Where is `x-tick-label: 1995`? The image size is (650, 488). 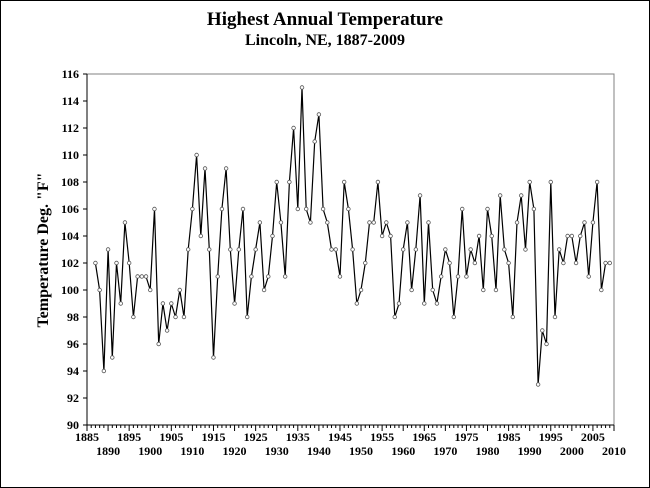 x-tick-label: 1995 is located at coordinates (551, 437).